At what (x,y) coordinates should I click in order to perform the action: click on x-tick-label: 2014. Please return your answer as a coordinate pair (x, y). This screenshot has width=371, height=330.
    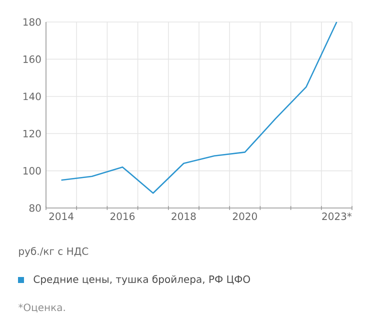
    Looking at the image, I should click on (61, 216).